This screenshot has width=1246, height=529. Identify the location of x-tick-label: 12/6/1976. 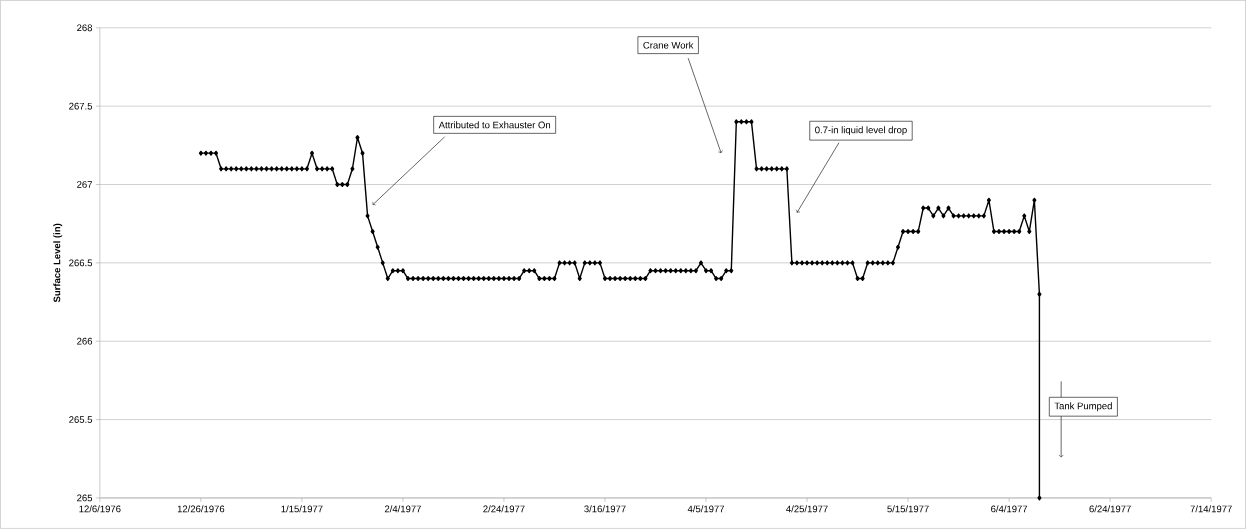
(100, 509).